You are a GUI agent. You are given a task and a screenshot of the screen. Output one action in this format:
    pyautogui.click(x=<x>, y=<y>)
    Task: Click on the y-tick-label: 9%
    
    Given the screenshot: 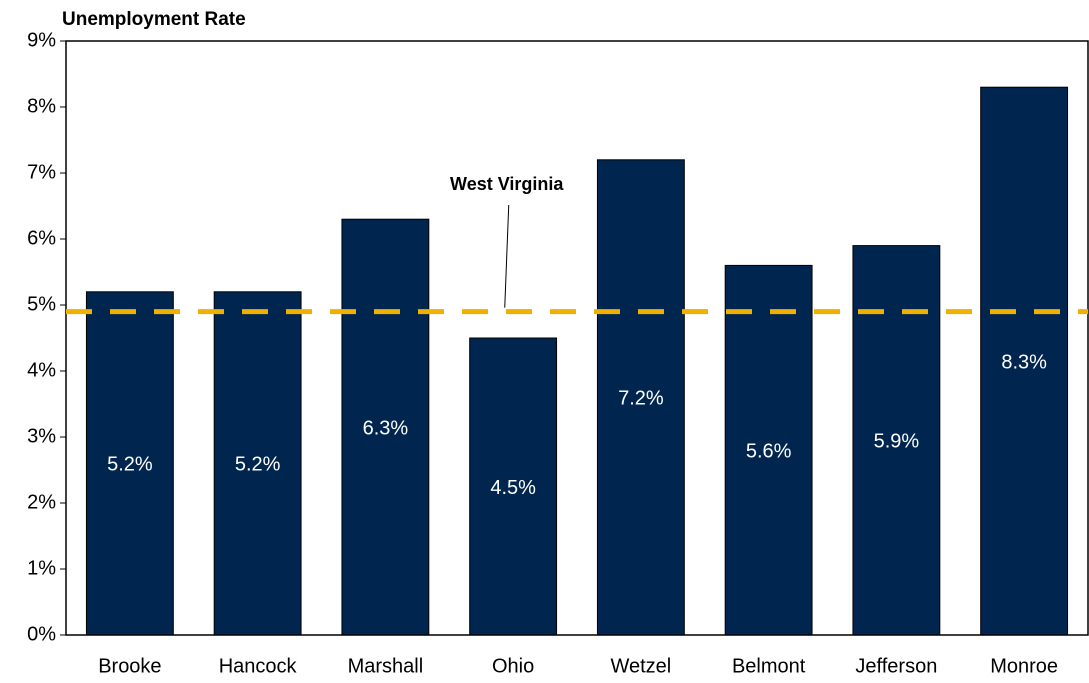 What is the action you would take?
    pyautogui.click(x=41, y=40)
    